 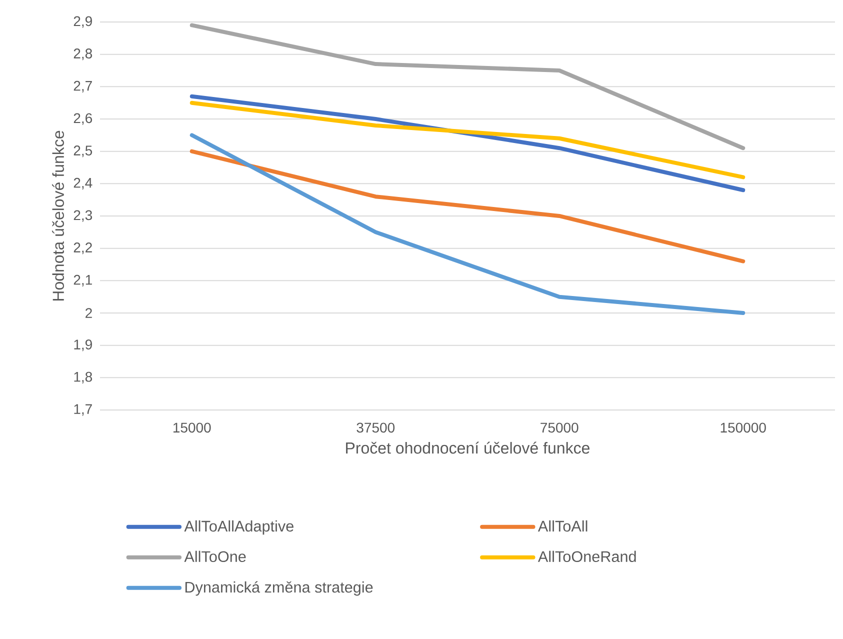 I want to click on x-tick-label: 37500, so click(x=375, y=427).